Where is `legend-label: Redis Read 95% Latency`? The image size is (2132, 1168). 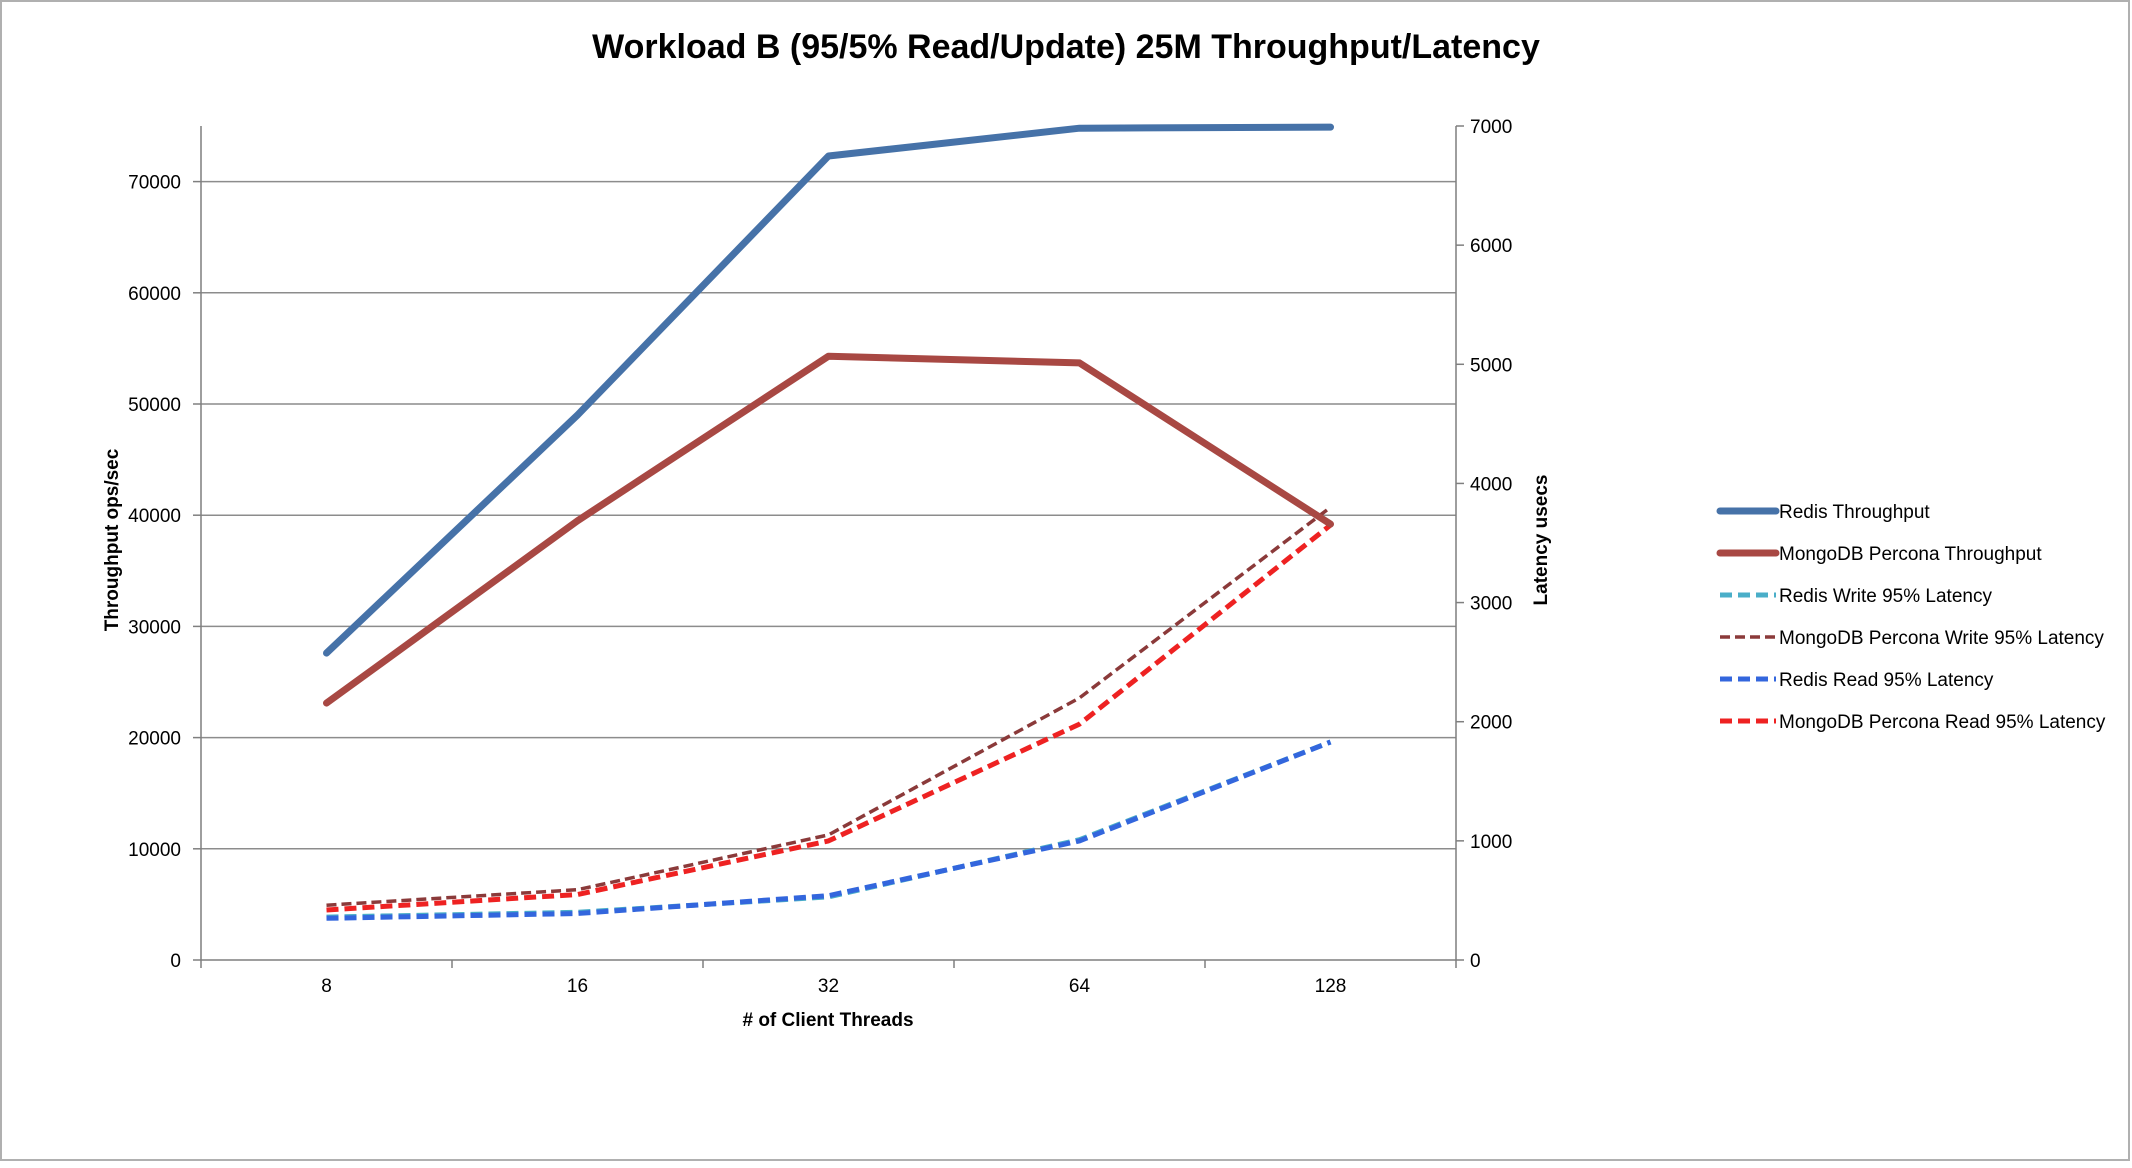 legend-label: Redis Read 95% Latency is located at coordinates (1886, 680).